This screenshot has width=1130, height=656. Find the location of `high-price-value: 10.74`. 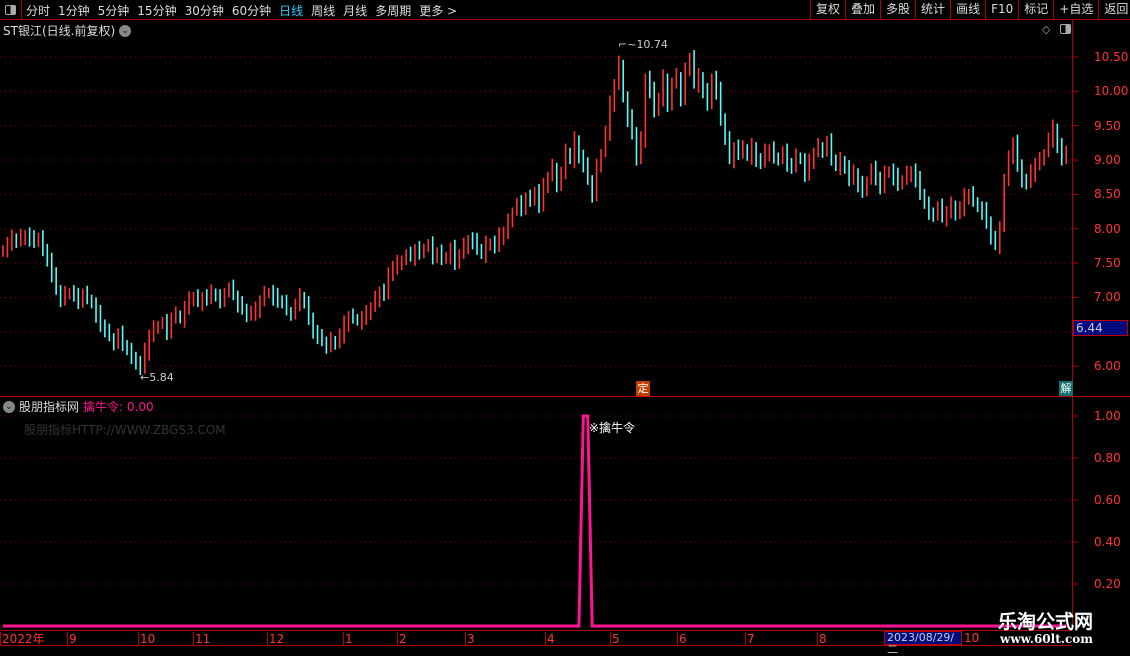

high-price-value: 10.74 is located at coordinates (652, 44).